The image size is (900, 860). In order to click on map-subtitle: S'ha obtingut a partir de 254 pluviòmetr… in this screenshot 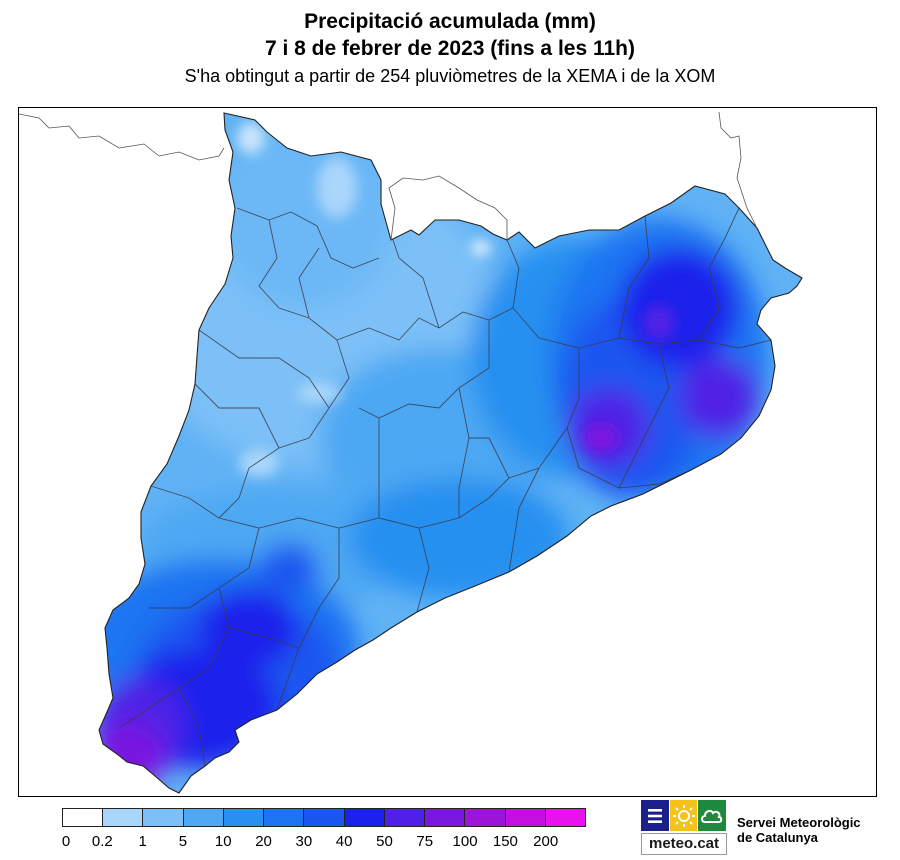, I will do `click(450, 76)`.